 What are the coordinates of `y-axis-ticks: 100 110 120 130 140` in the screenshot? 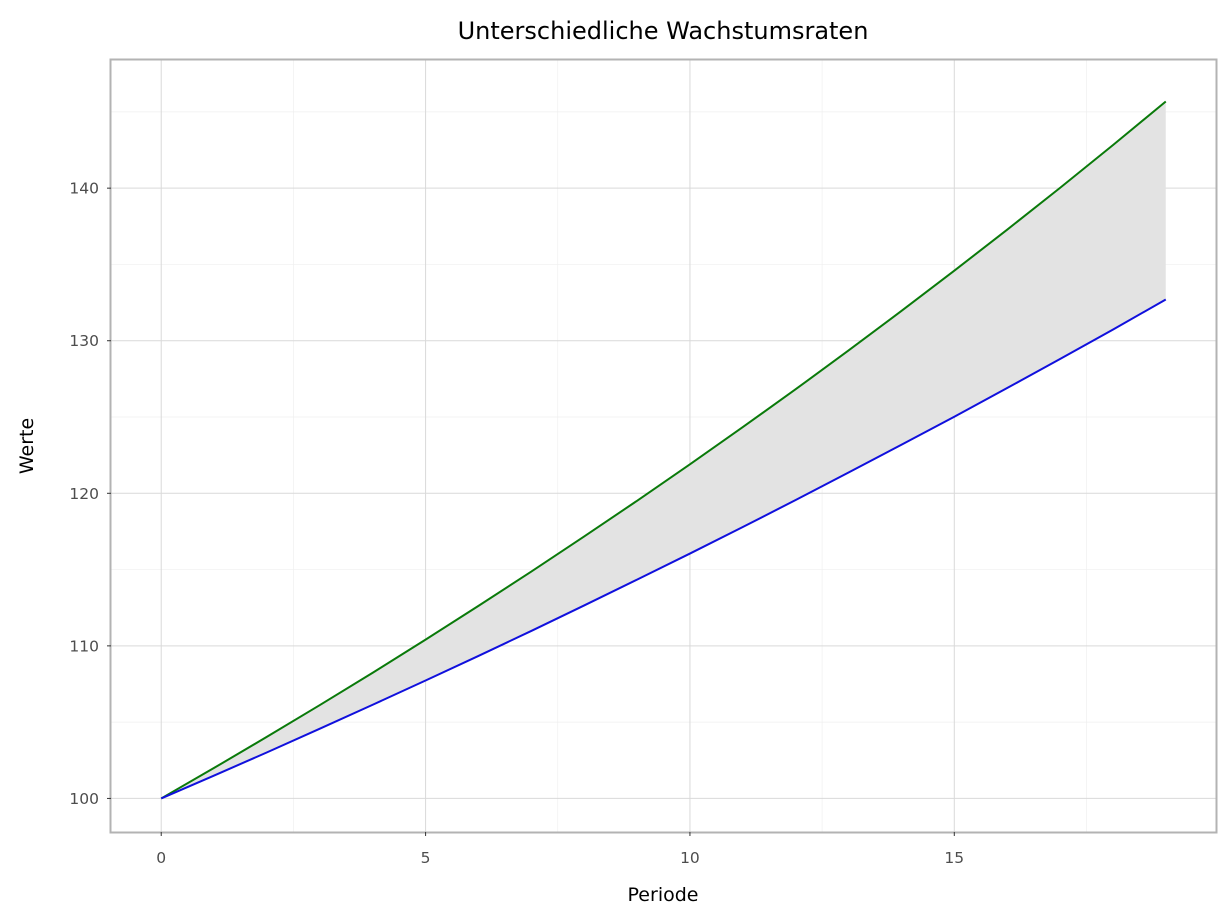 It's located at (90, 494).